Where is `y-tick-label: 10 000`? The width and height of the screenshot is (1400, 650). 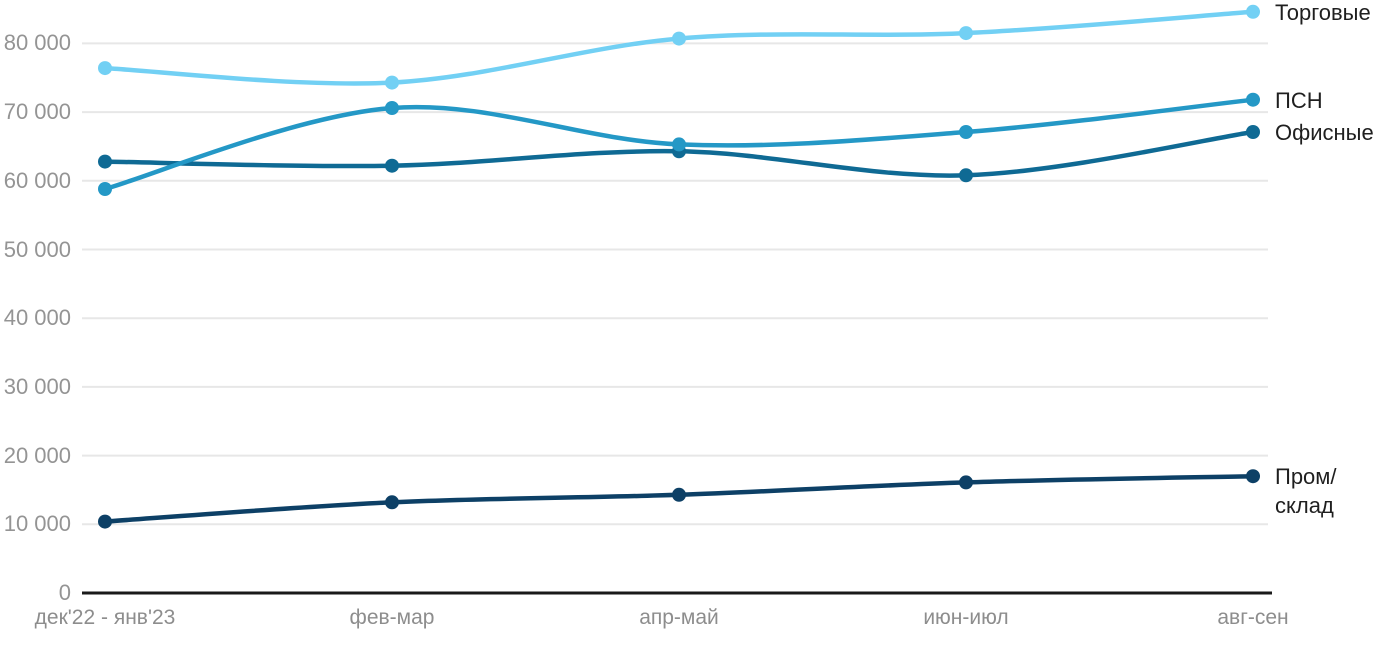
y-tick-label: 10 000 is located at coordinates (37, 524).